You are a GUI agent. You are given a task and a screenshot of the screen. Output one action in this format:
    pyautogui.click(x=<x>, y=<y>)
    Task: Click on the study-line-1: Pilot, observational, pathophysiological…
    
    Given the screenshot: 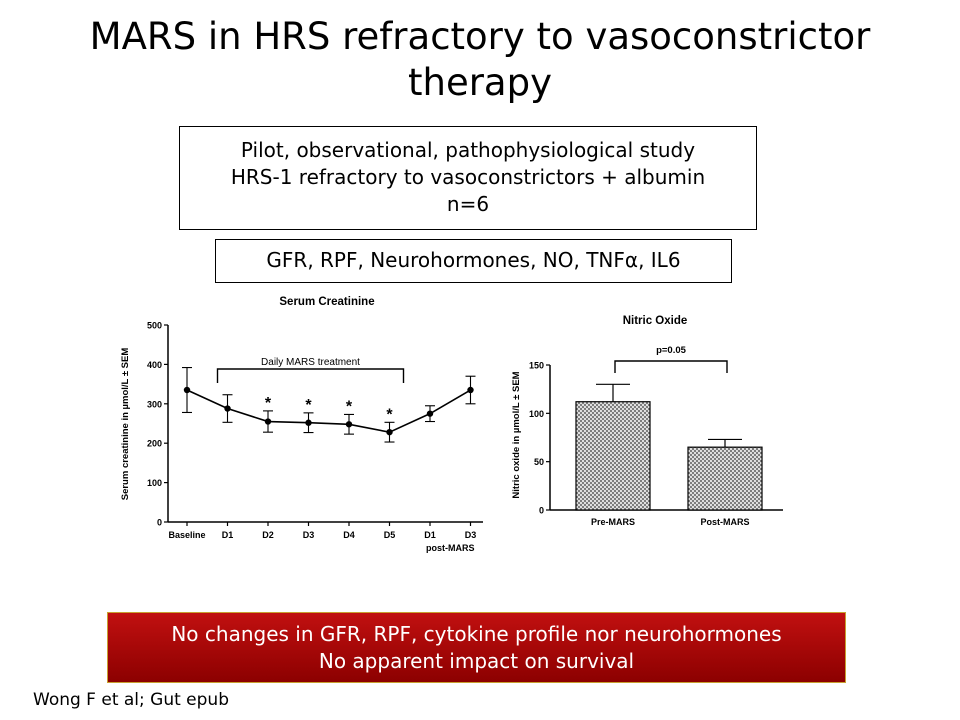 What is the action you would take?
    pyautogui.click(x=468, y=150)
    